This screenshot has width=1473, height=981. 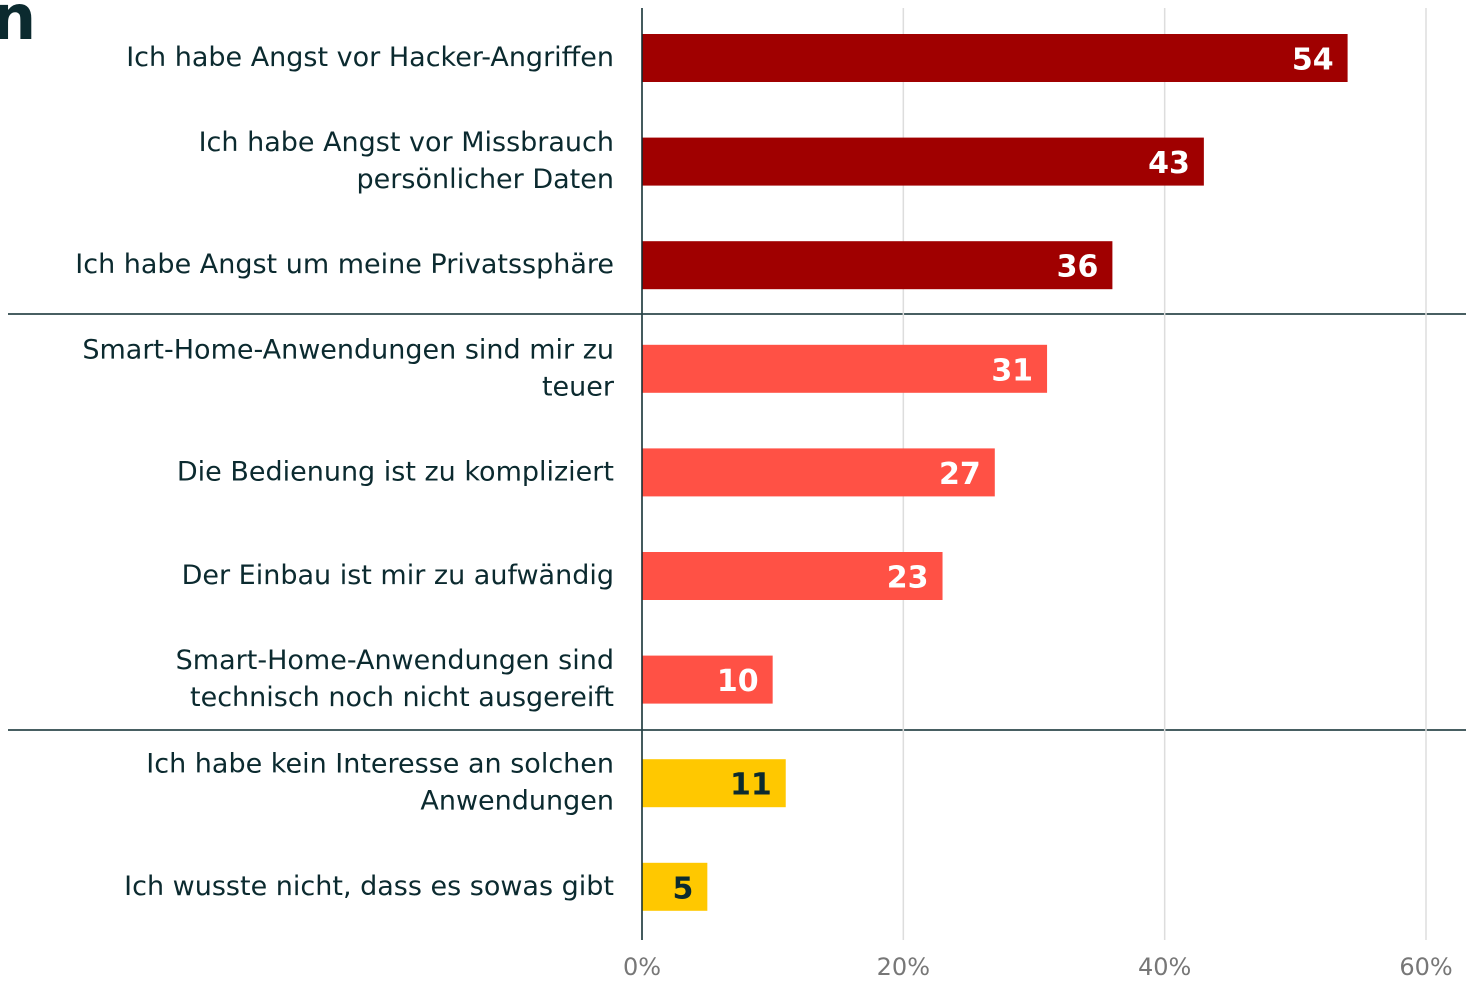 What do you see at coordinates (642, 967) in the screenshot?
I see `x-tick-label: 0%` at bounding box center [642, 967].